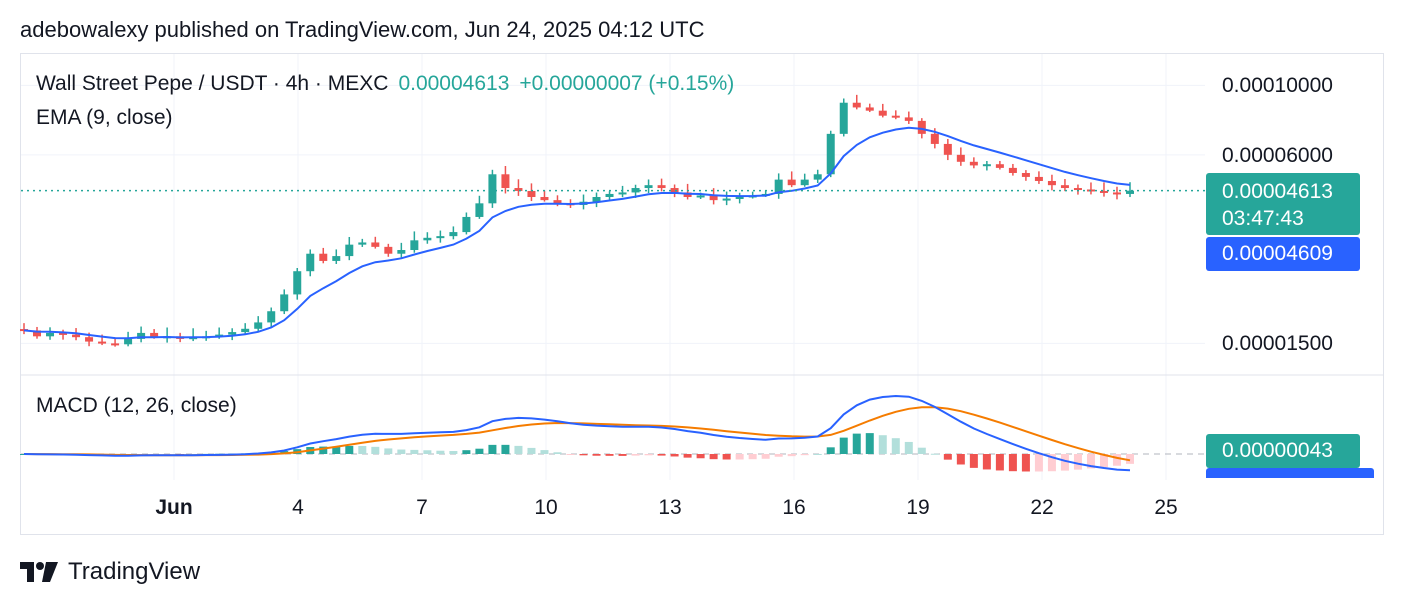 The width and height of the screenshot is (1404, 606). I want to click on last-price-tag: 0.00004613 03:47:43, so click(1283, 204).